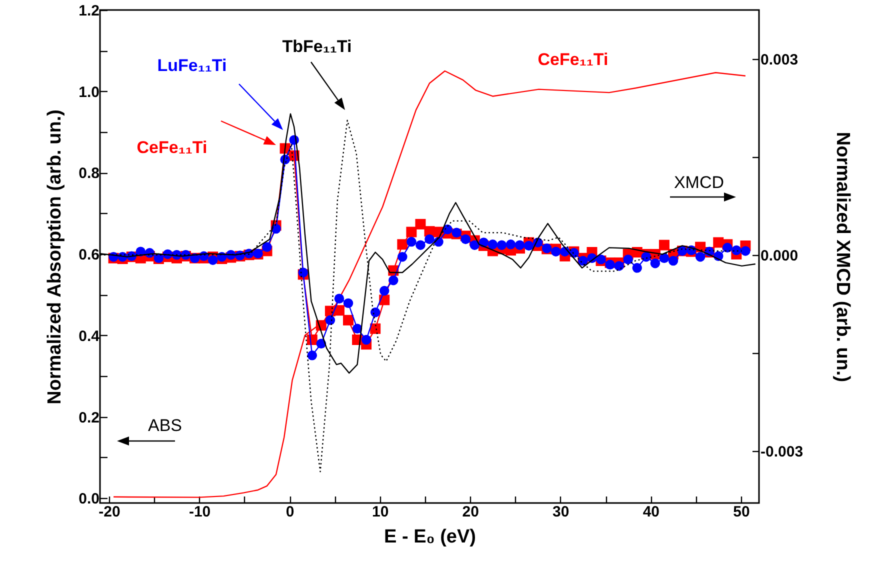 The width and height of the screenshot is (884, 580). What do you see at coordinates (89, 499) in the screenshot?
I see `y-tick-label: 0.0` at bounding box center [89, 499].